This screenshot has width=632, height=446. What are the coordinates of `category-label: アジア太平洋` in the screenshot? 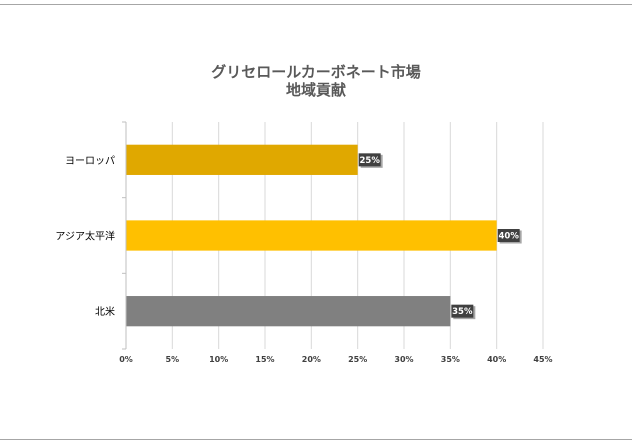 It's located at (85, 236).